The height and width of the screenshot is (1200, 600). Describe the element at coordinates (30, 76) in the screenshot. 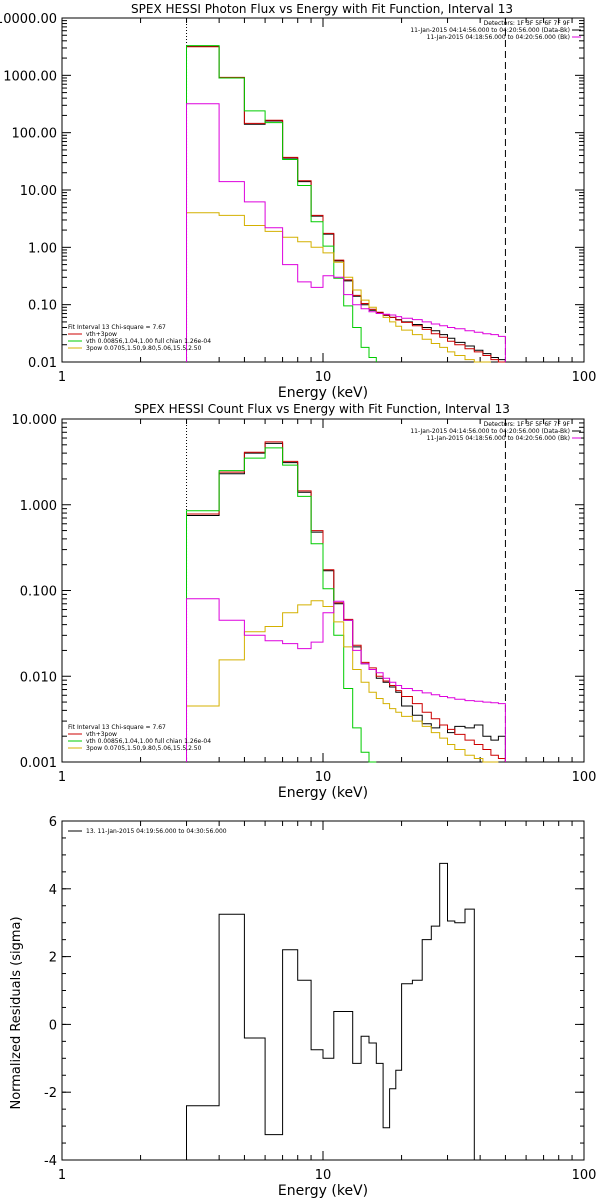

I see `y-tick-label: 1000.00` at that location.